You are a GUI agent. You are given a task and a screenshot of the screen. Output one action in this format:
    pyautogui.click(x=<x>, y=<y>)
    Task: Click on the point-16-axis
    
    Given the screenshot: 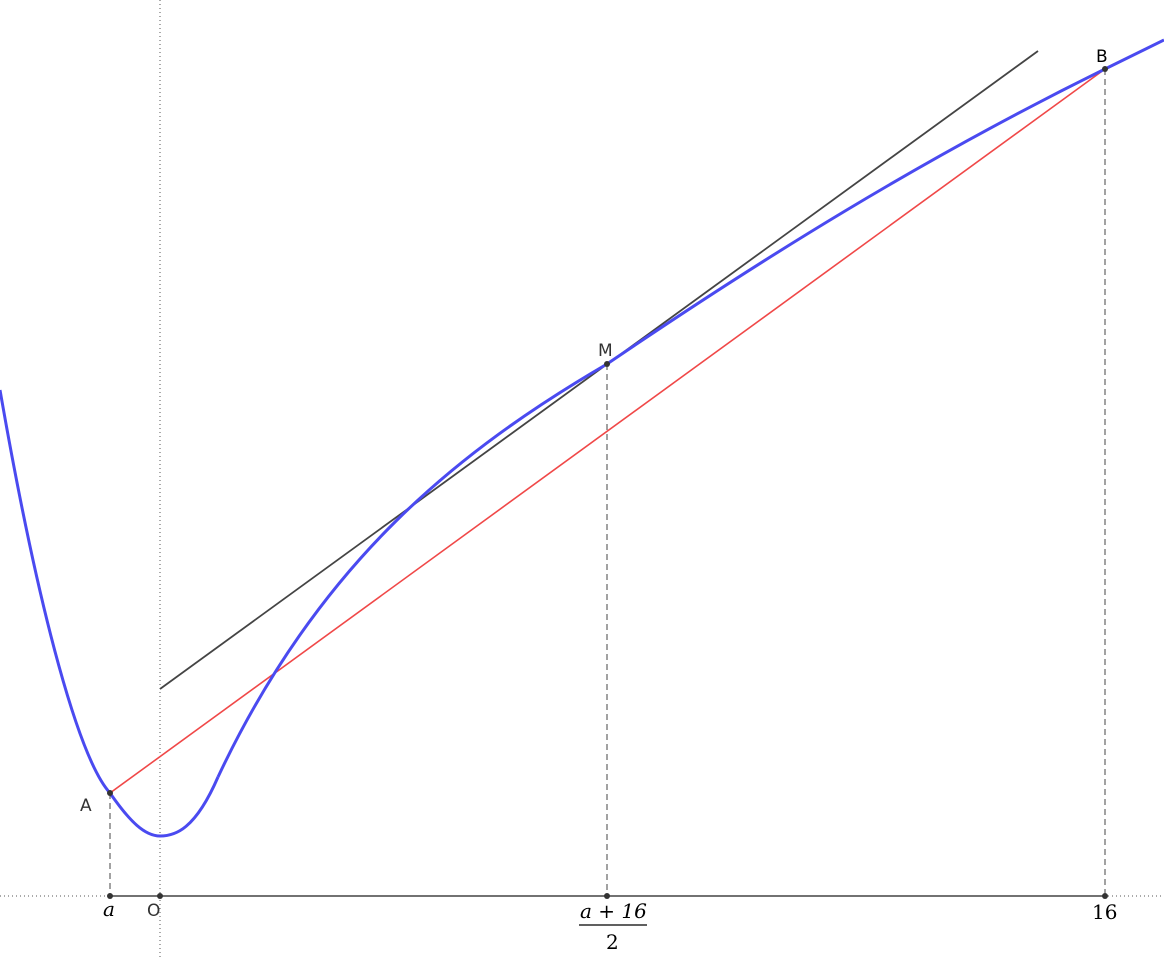 What is the action you would take?
    pyautogui.click(x=1105, y=896)
    